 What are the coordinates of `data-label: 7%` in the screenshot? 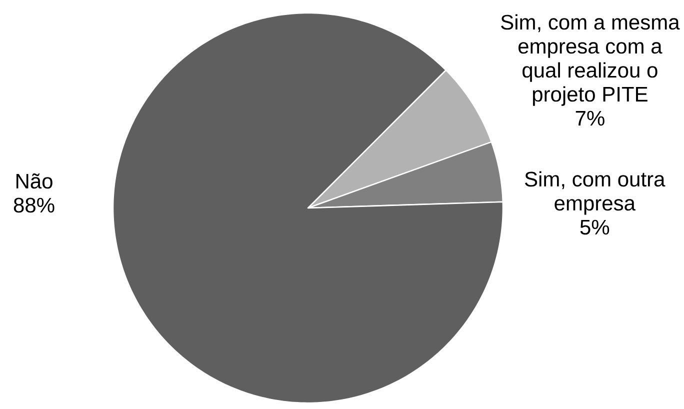 It's located at (590, 118).